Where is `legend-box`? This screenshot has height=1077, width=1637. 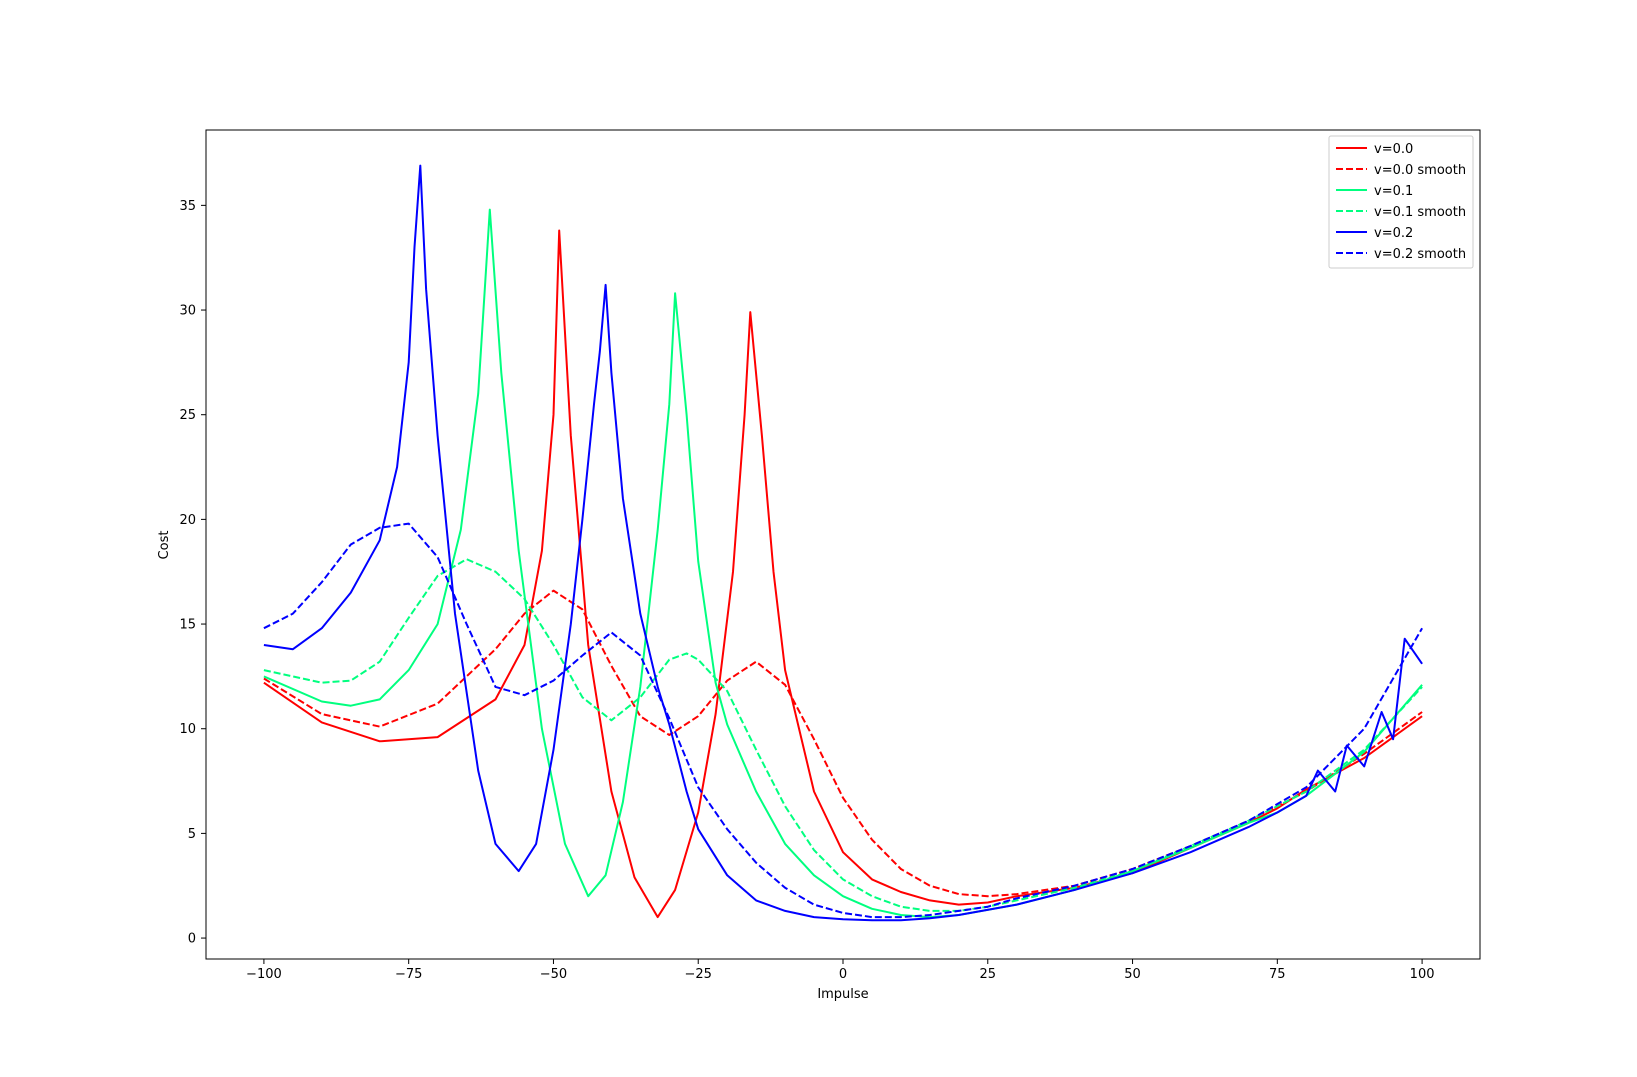 legend-box is located at coordinates (1401, 202).